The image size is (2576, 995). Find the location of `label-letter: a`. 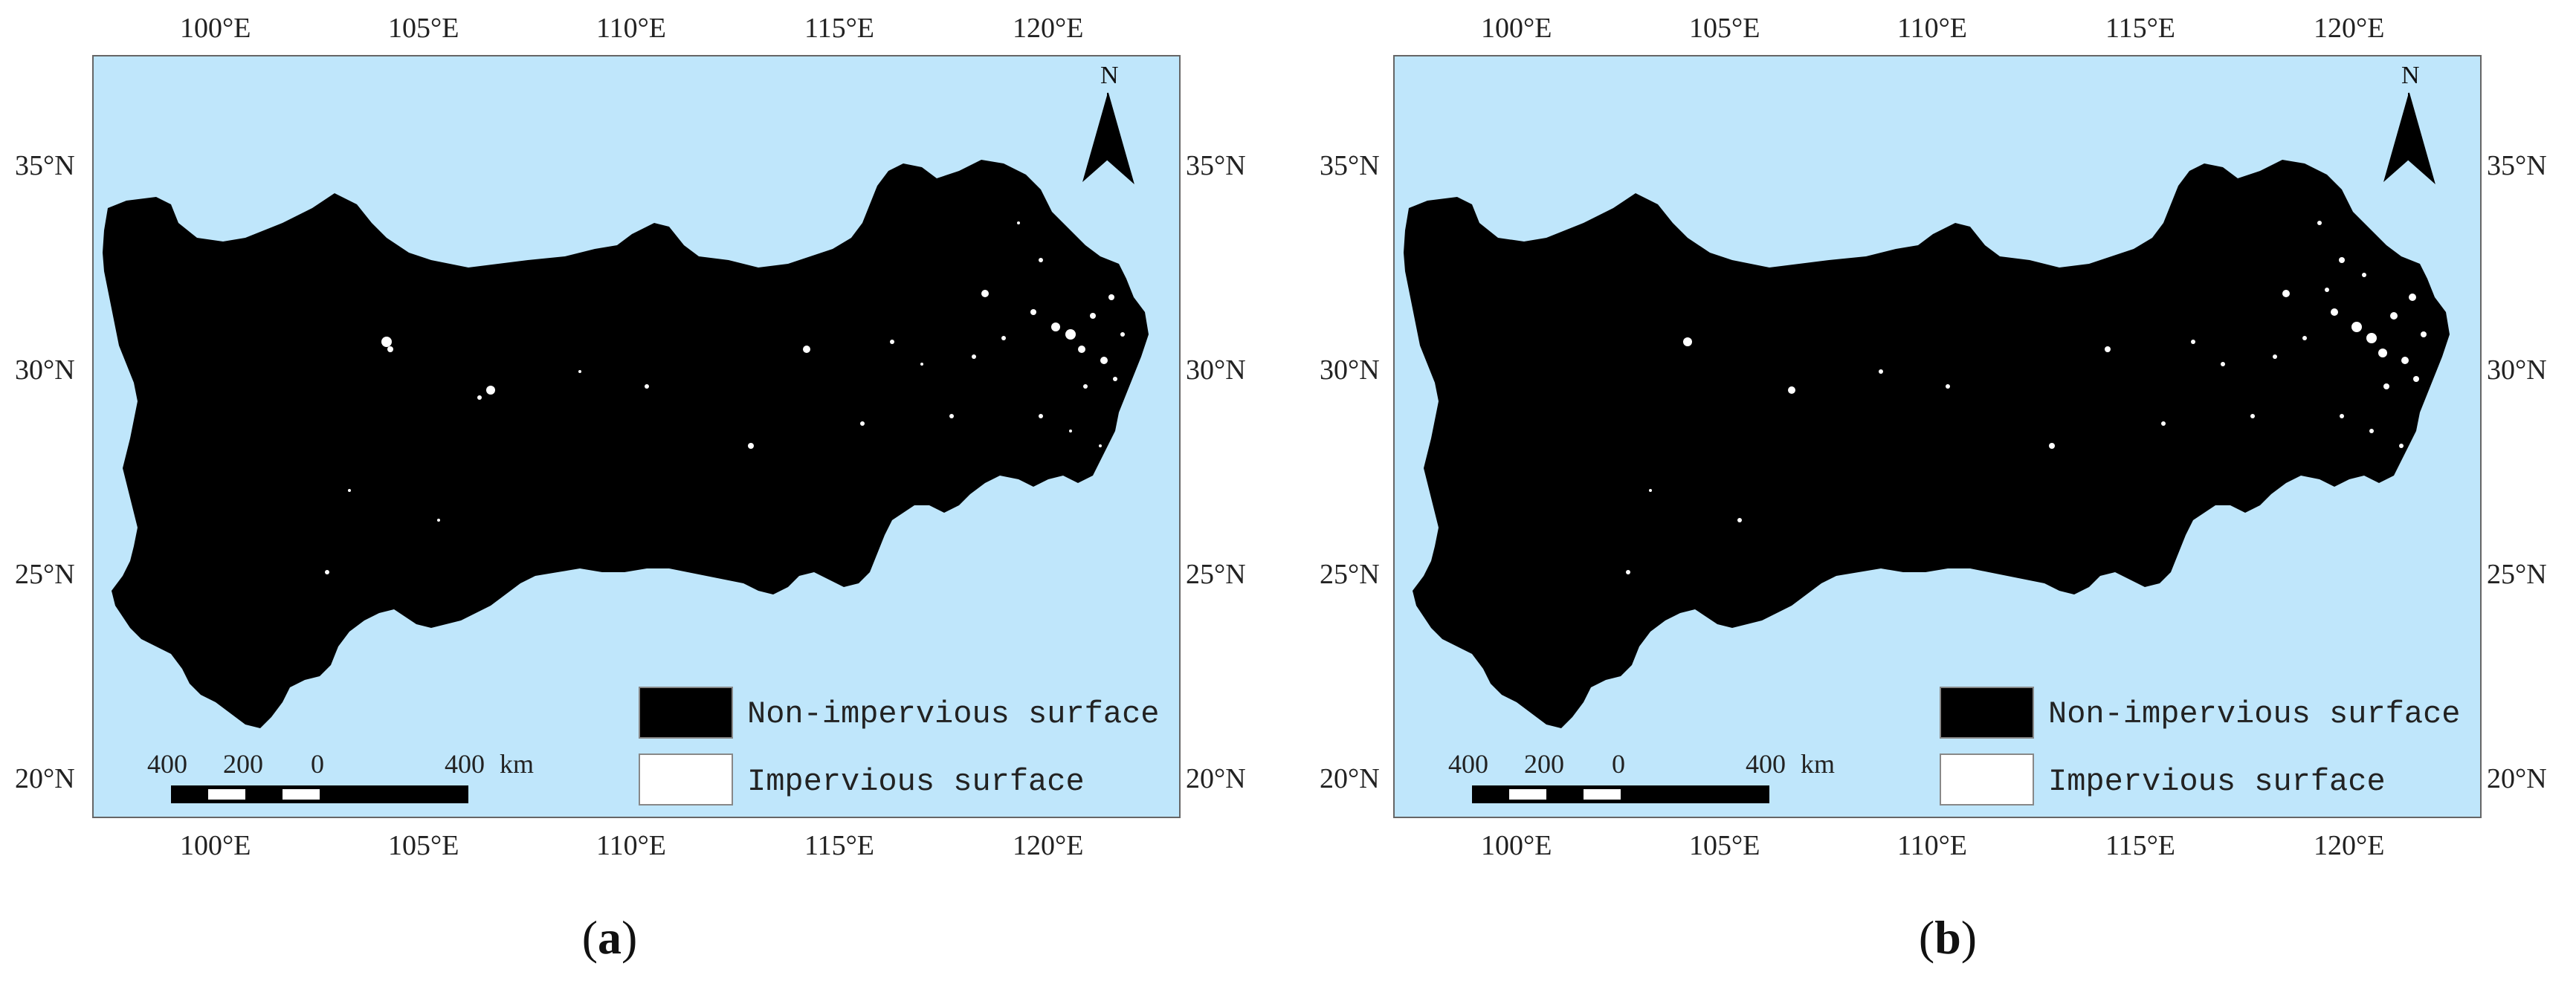

label-letter: a is located at coordinates (610, 937).